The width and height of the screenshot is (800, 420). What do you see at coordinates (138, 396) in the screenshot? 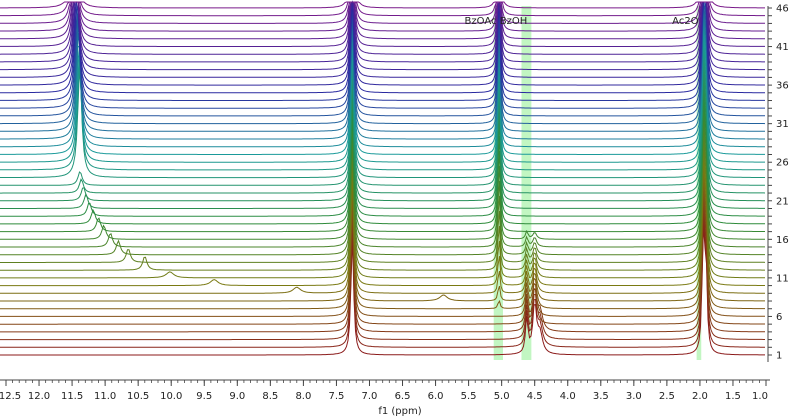
I see `x-axis-tick-label: 10.5` at bounding box center [138, 396].